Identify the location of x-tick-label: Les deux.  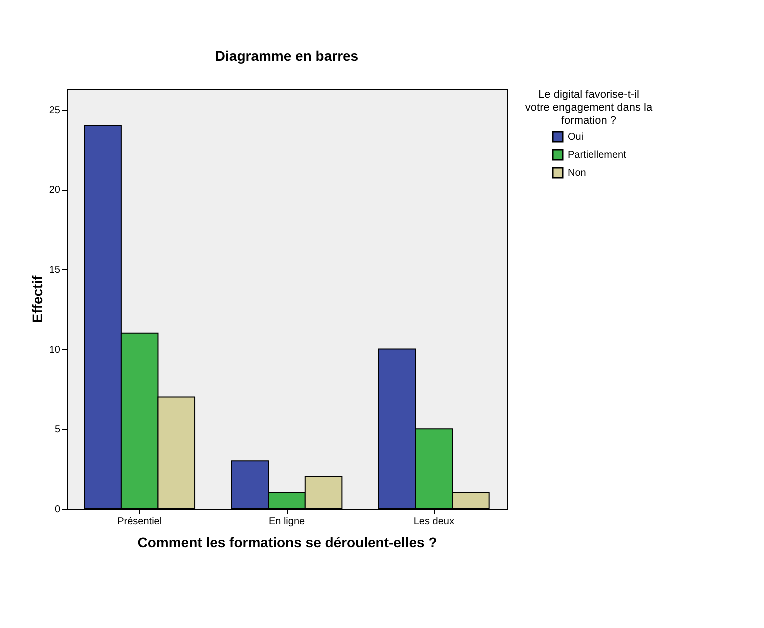
(434, 522).